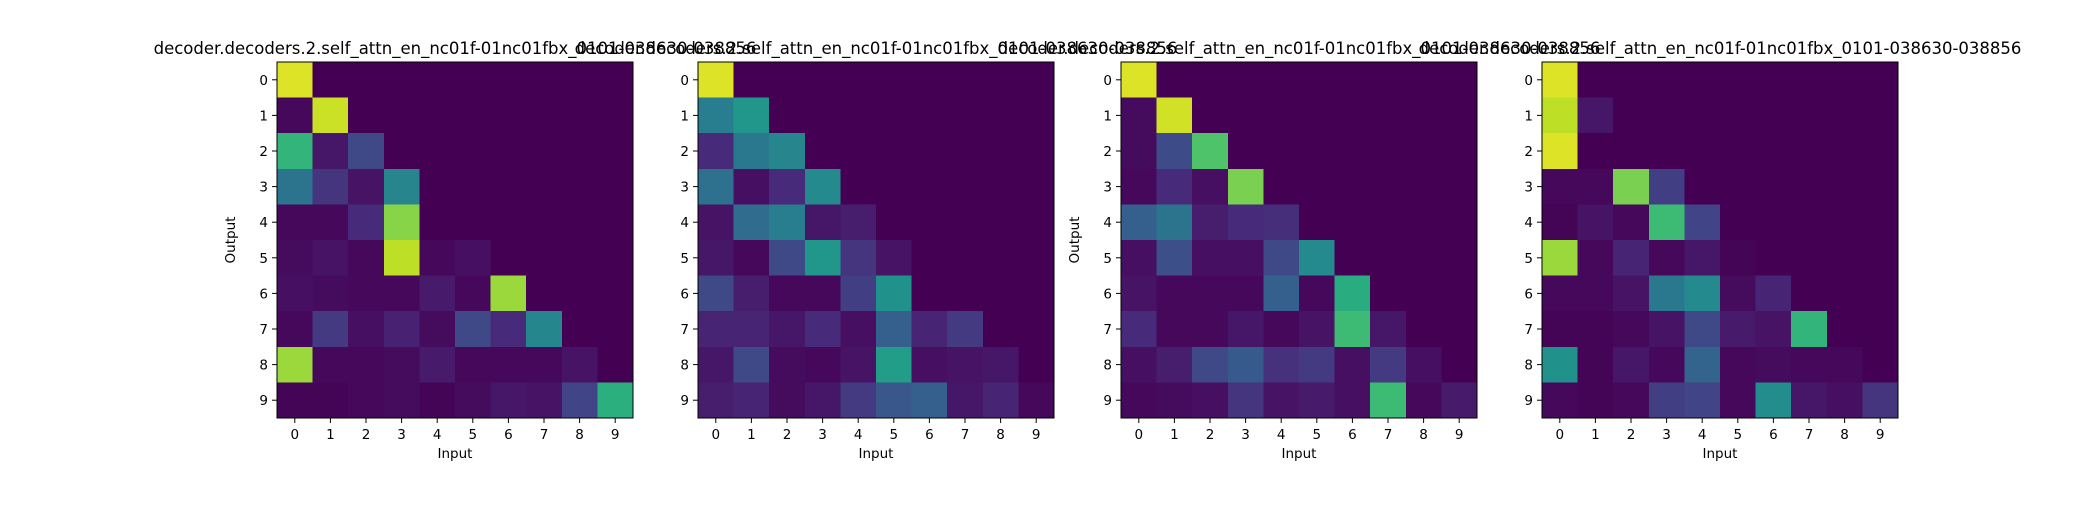 The image size is (2080, 520). What do you see at coordinates (1210, 435) in the screenshot?
I see `x-tick-label: 2` at bounding box center [1210, 435].